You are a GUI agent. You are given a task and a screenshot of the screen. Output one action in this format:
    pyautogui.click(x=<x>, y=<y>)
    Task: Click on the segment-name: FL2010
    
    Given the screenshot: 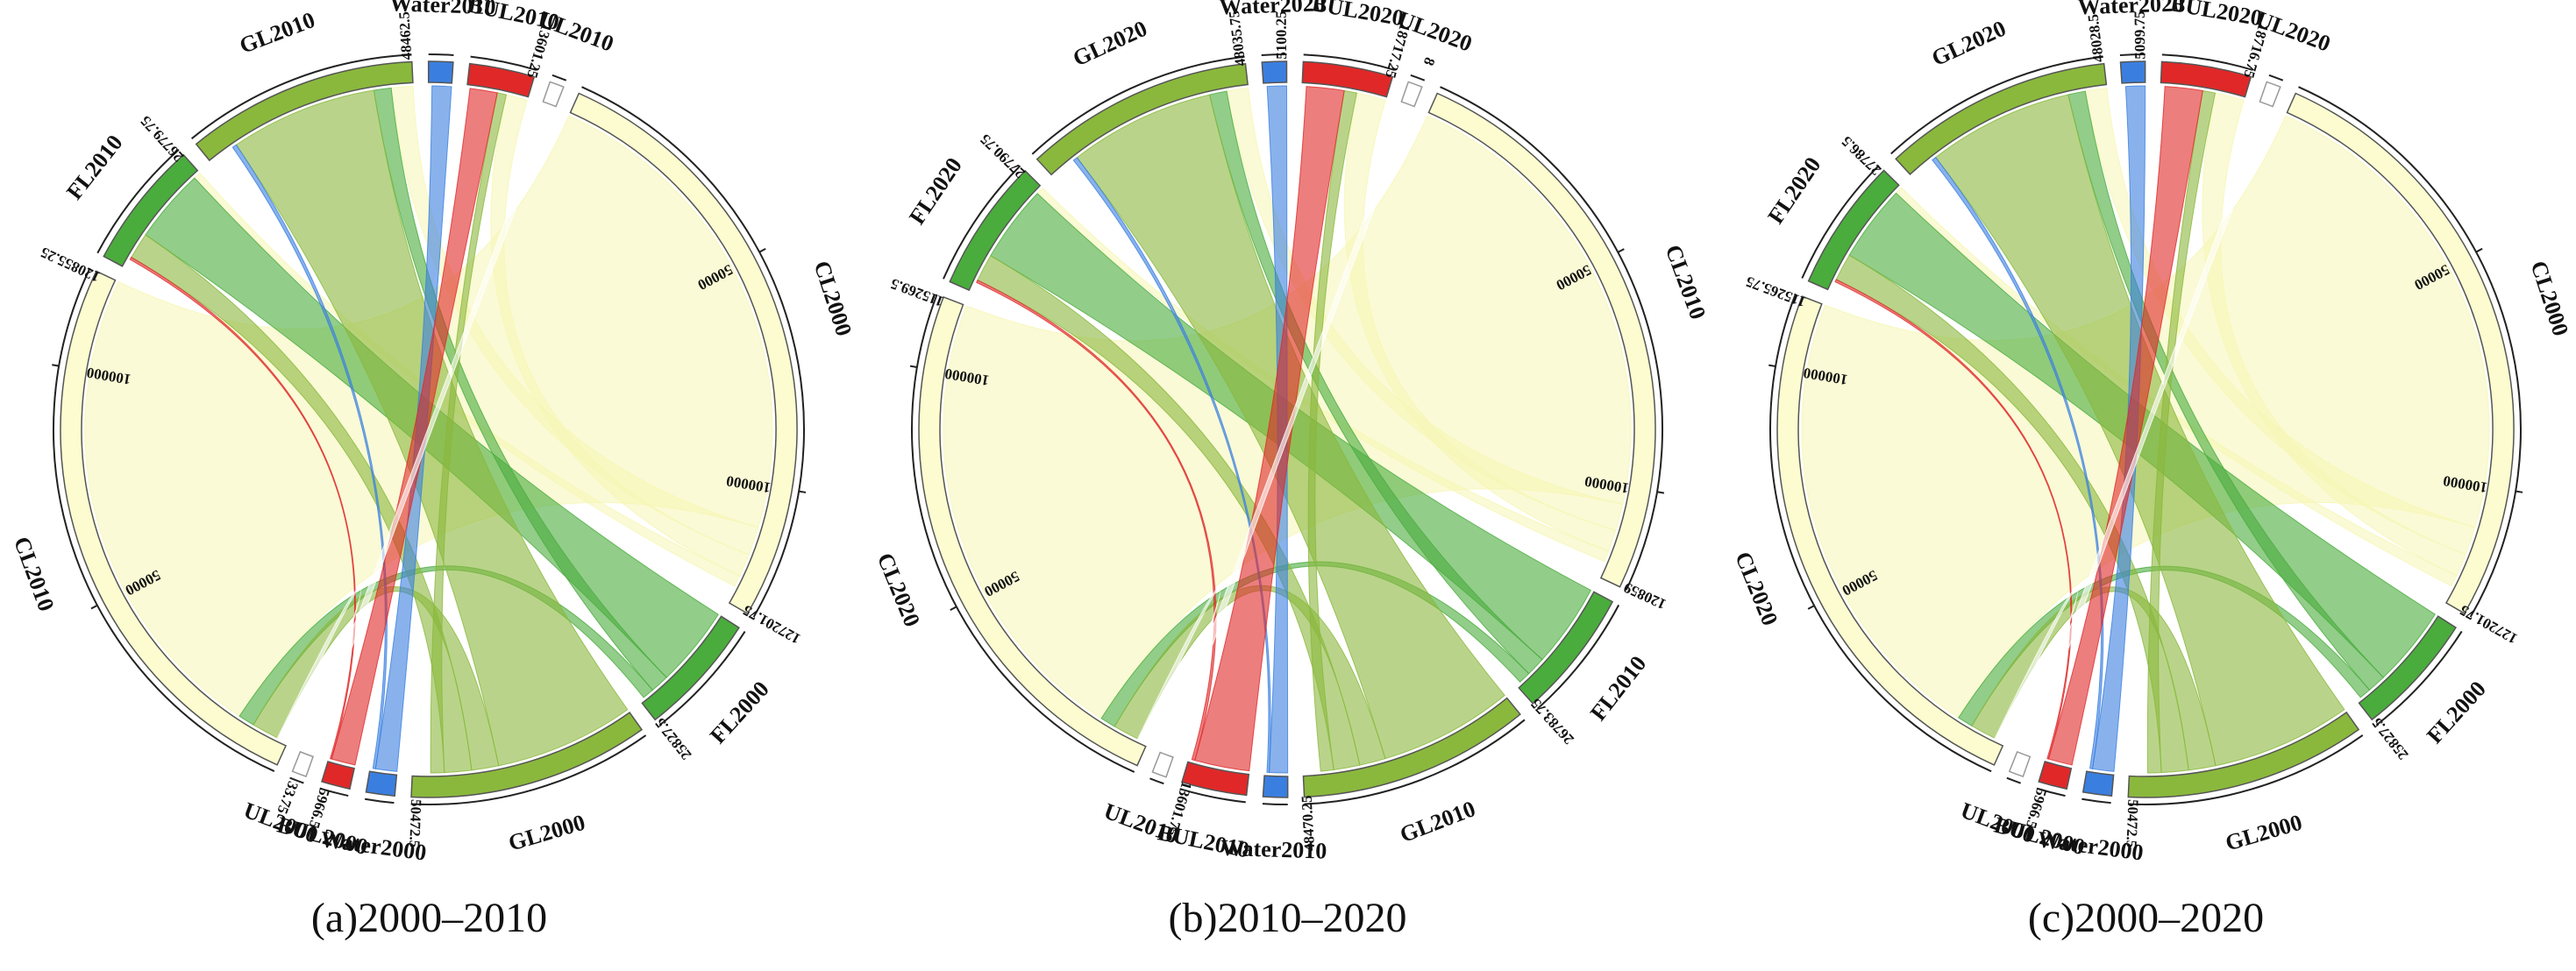 What is the action you would take?
    pyautogui.click(x=94, y=167)
    